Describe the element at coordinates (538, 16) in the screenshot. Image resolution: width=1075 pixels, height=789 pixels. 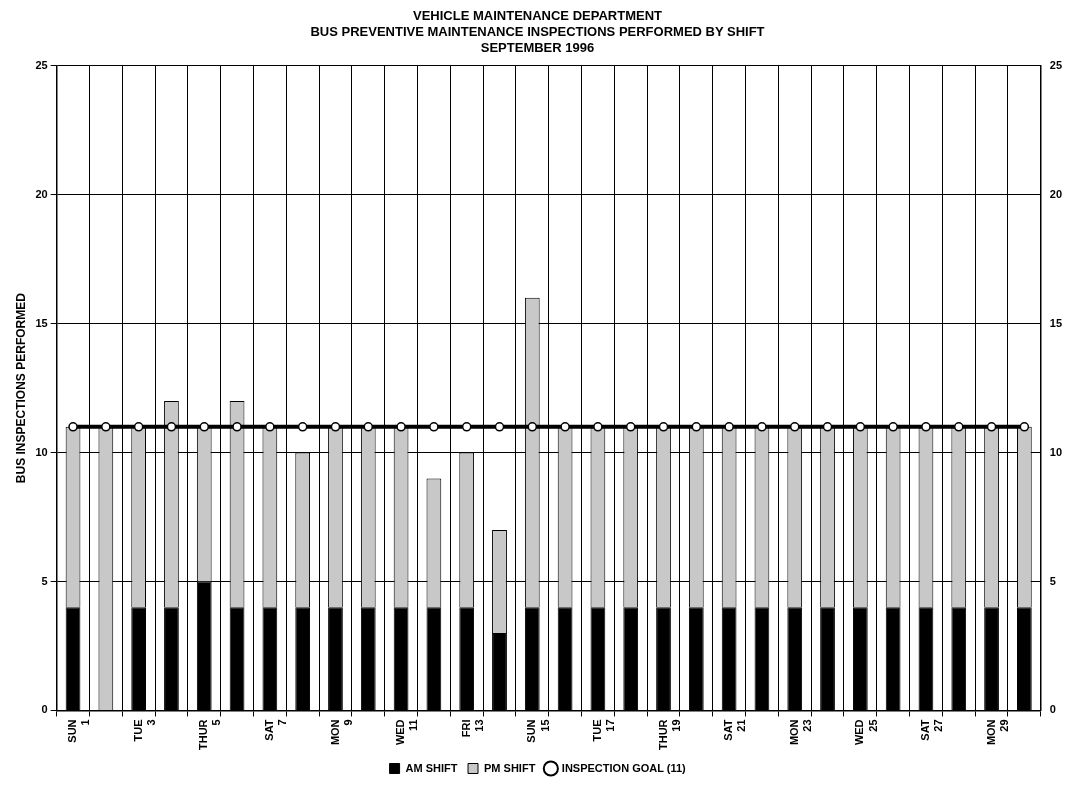
I see `chart-title: VEHICLE MAINTENANCE DEPARTMENT` at that location.